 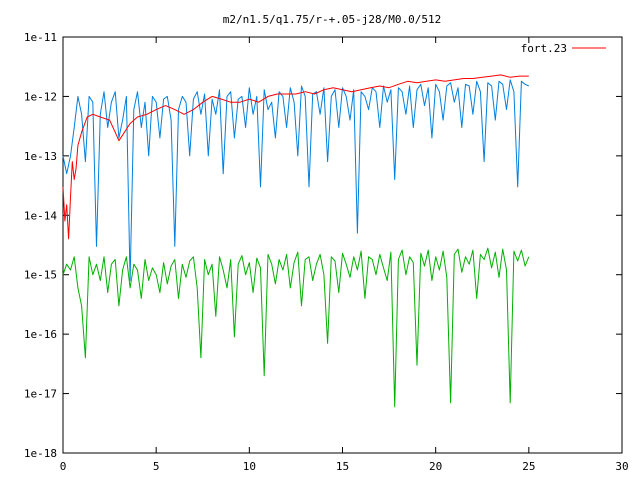 What do you see at coordinates (342, 466) in the screenshot?
I see `x-tick-label: 15` at bounding box center [342, 466].